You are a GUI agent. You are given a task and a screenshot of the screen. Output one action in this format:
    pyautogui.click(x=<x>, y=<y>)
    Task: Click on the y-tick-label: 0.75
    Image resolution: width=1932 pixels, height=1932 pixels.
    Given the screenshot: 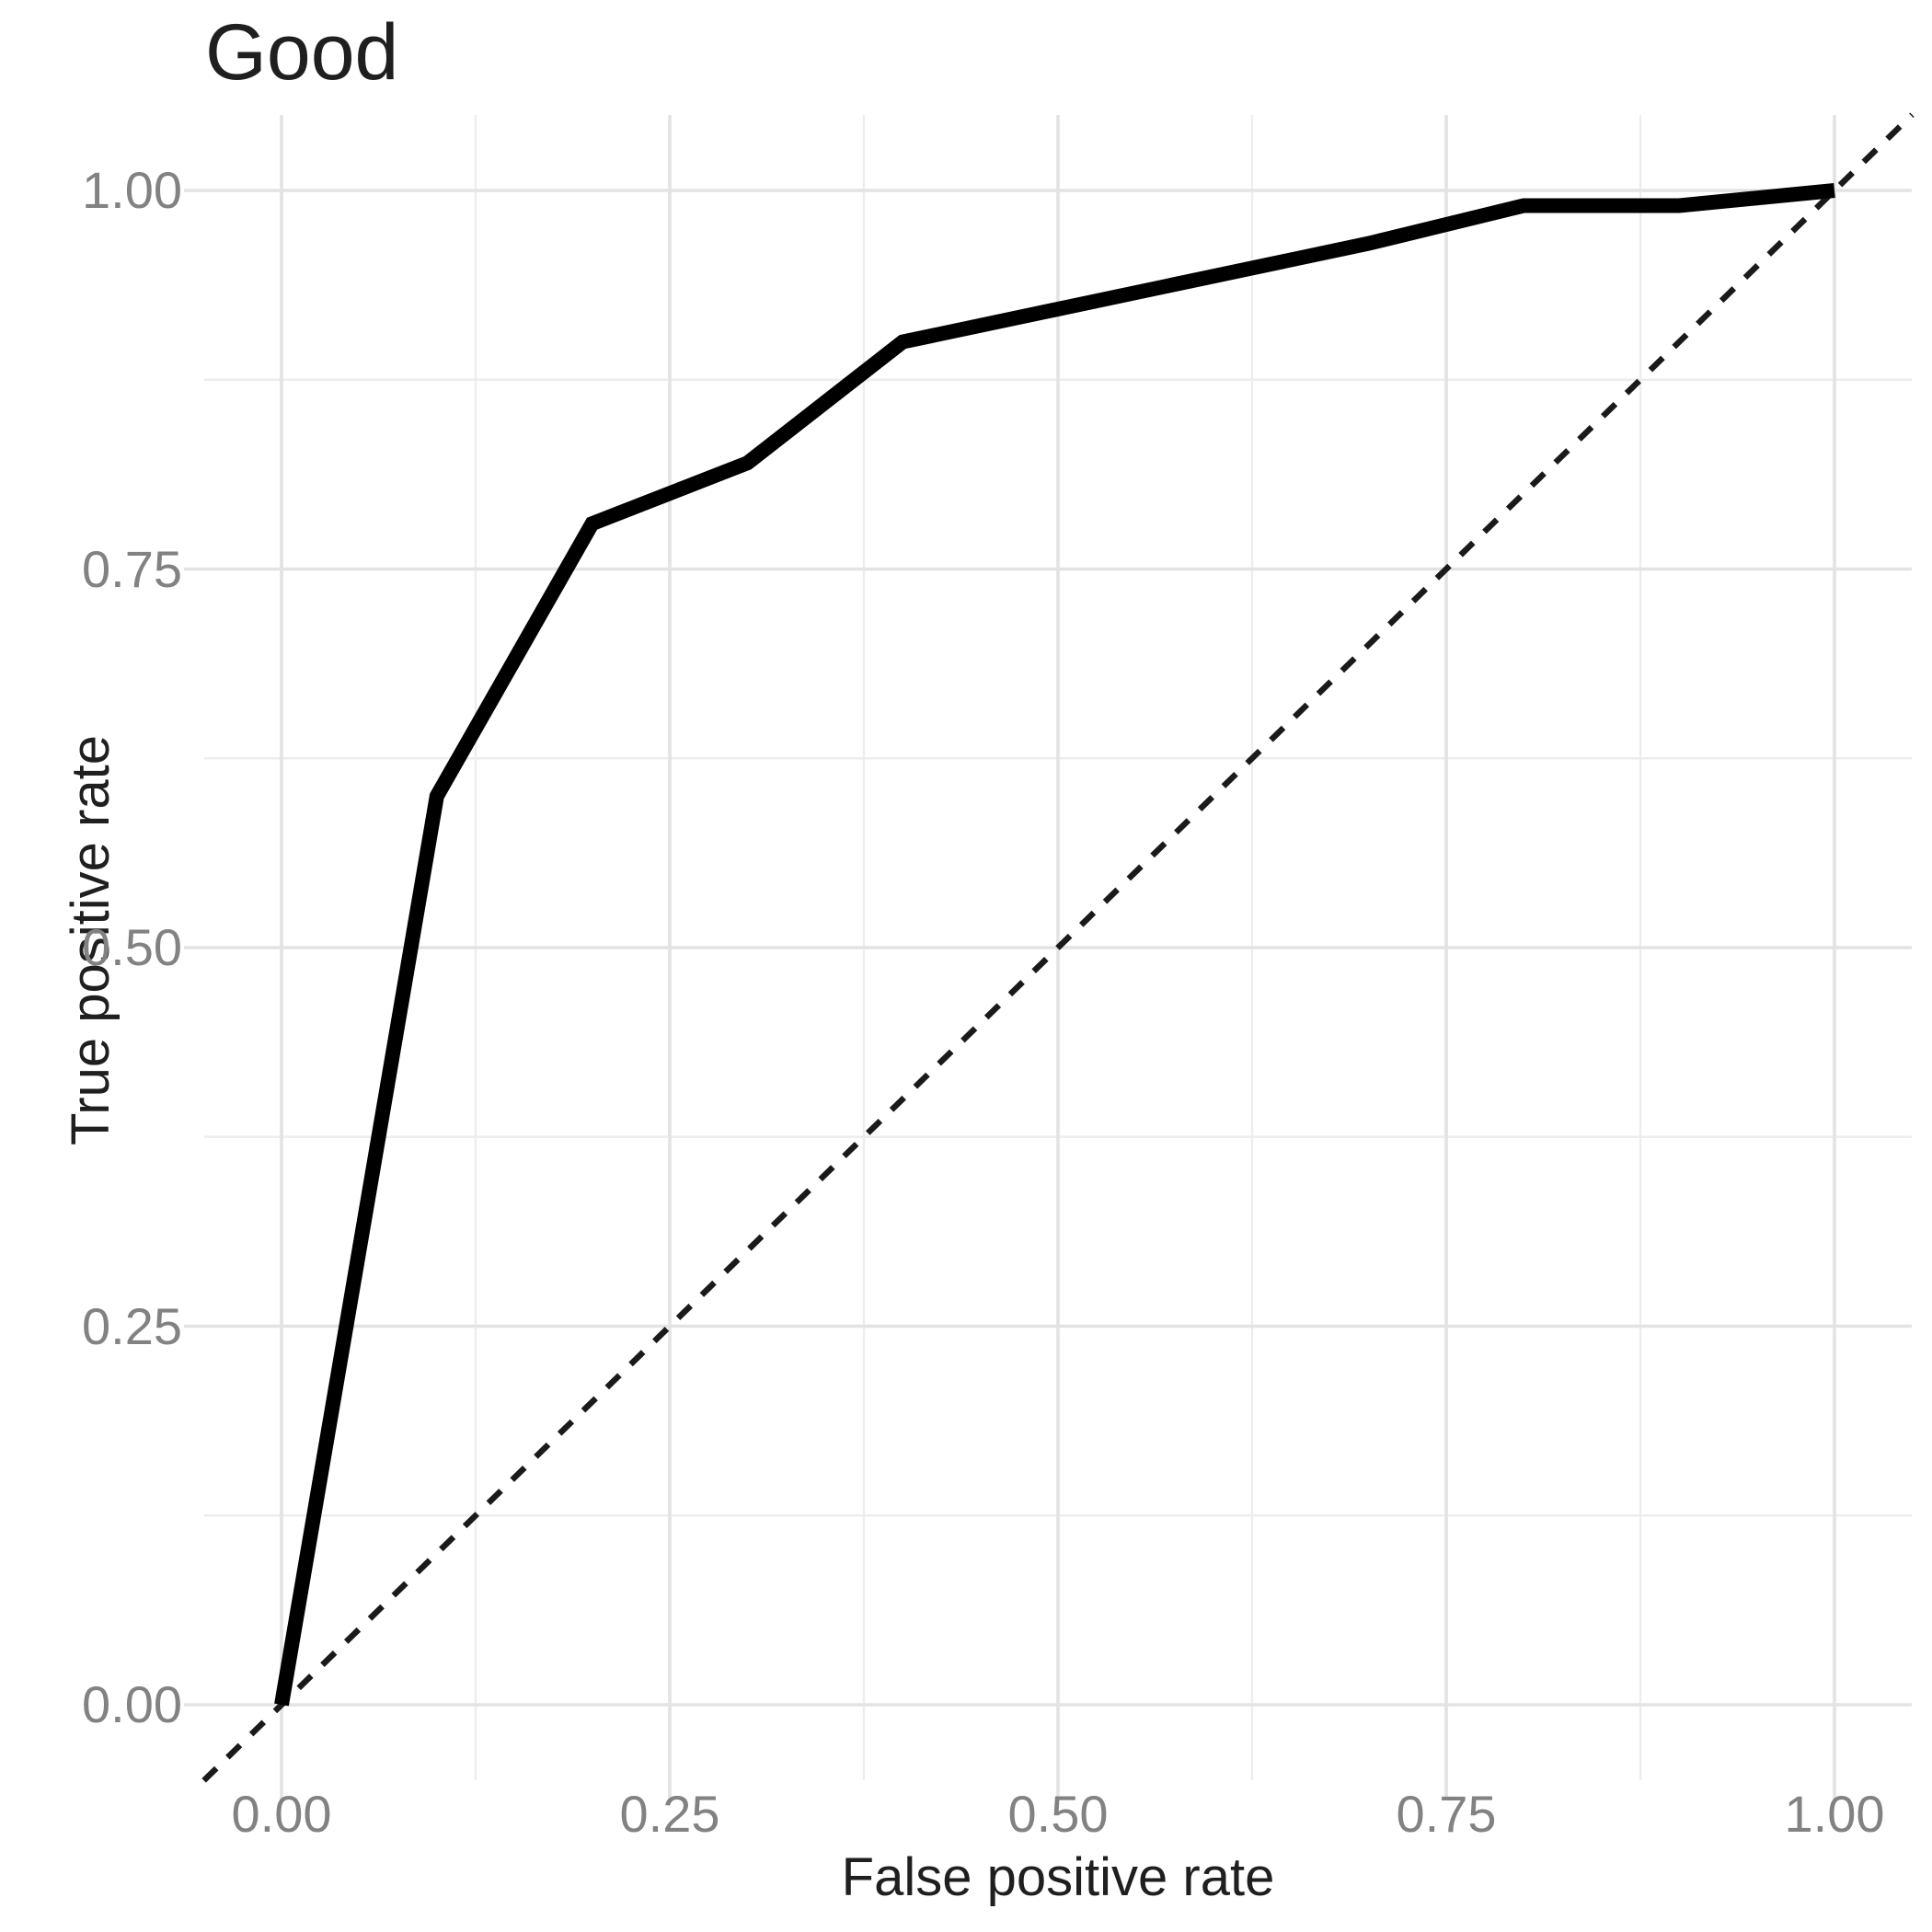 What is the action you would take?
    pyautogui.click(x=132, y=568)
    